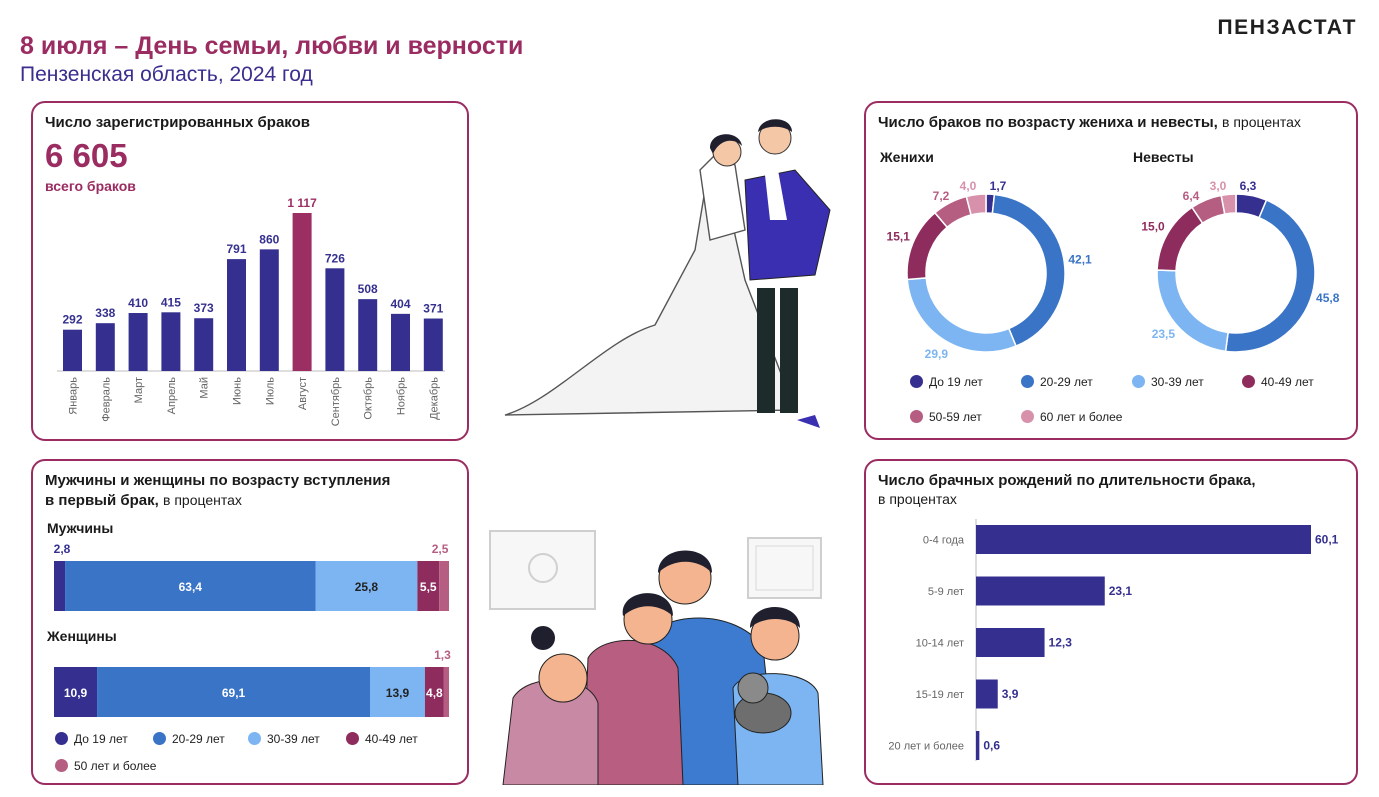  I want to click on legend-label: 20-29 лет, so click(198, 739).